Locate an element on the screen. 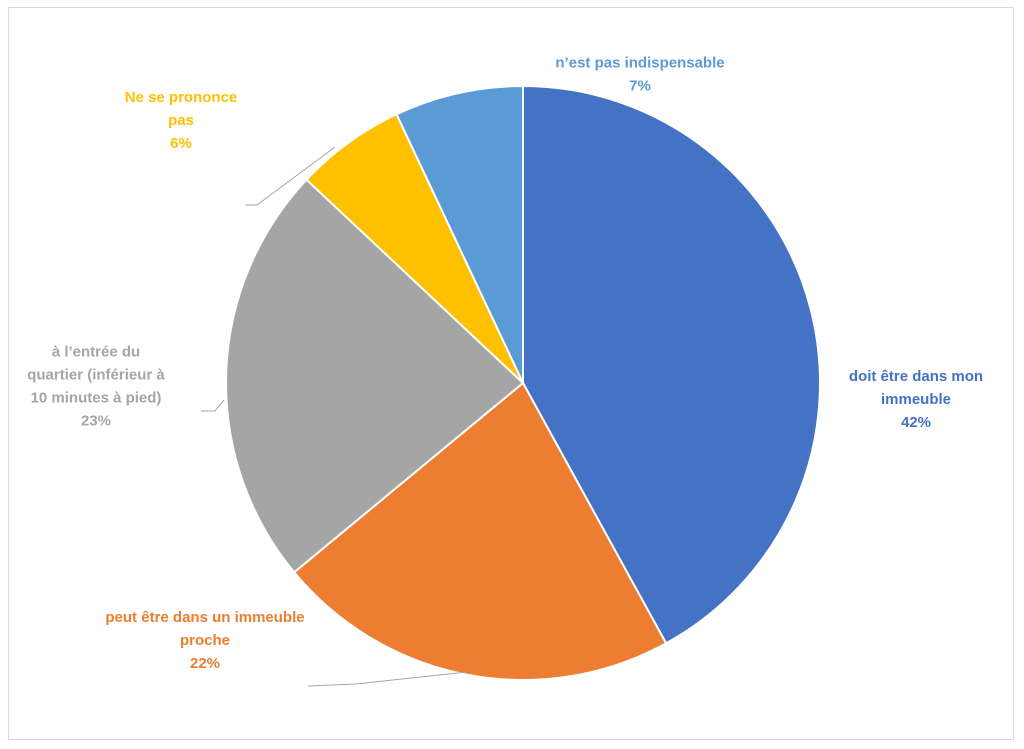  data-label-percent: 23% is located at coordinates (96, 421).